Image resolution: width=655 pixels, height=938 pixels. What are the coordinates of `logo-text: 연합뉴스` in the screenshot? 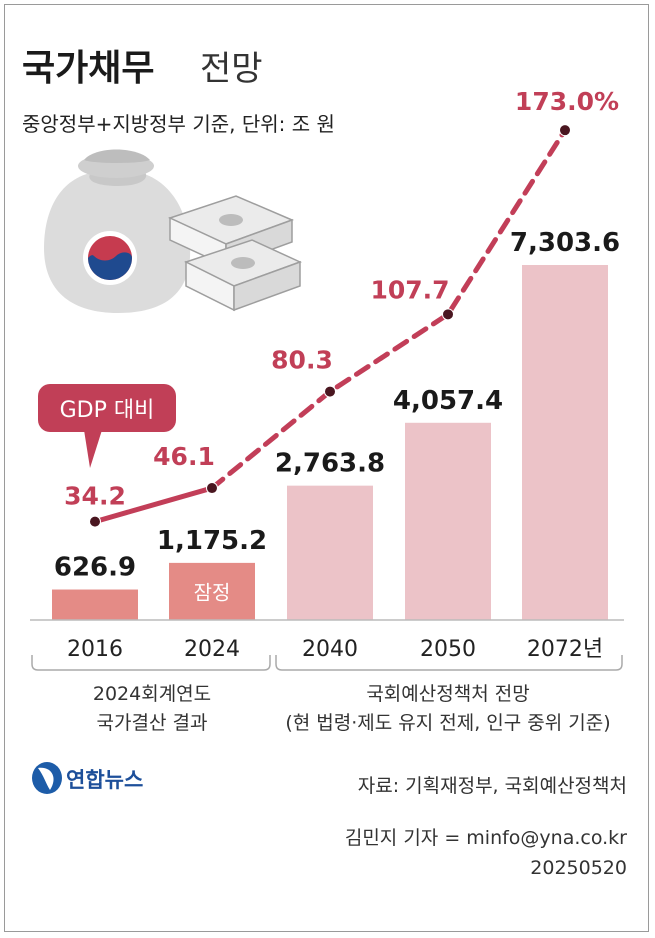 It's located at (104, 780).